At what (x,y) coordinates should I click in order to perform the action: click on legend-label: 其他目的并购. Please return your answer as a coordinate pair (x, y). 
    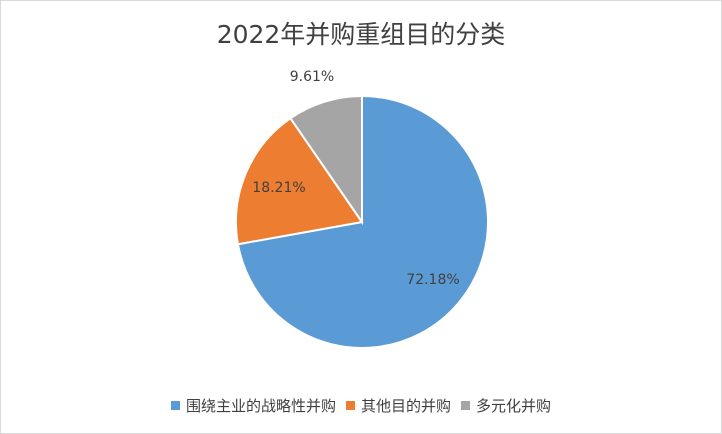
    Looking at the image, I should click on (405, 406).